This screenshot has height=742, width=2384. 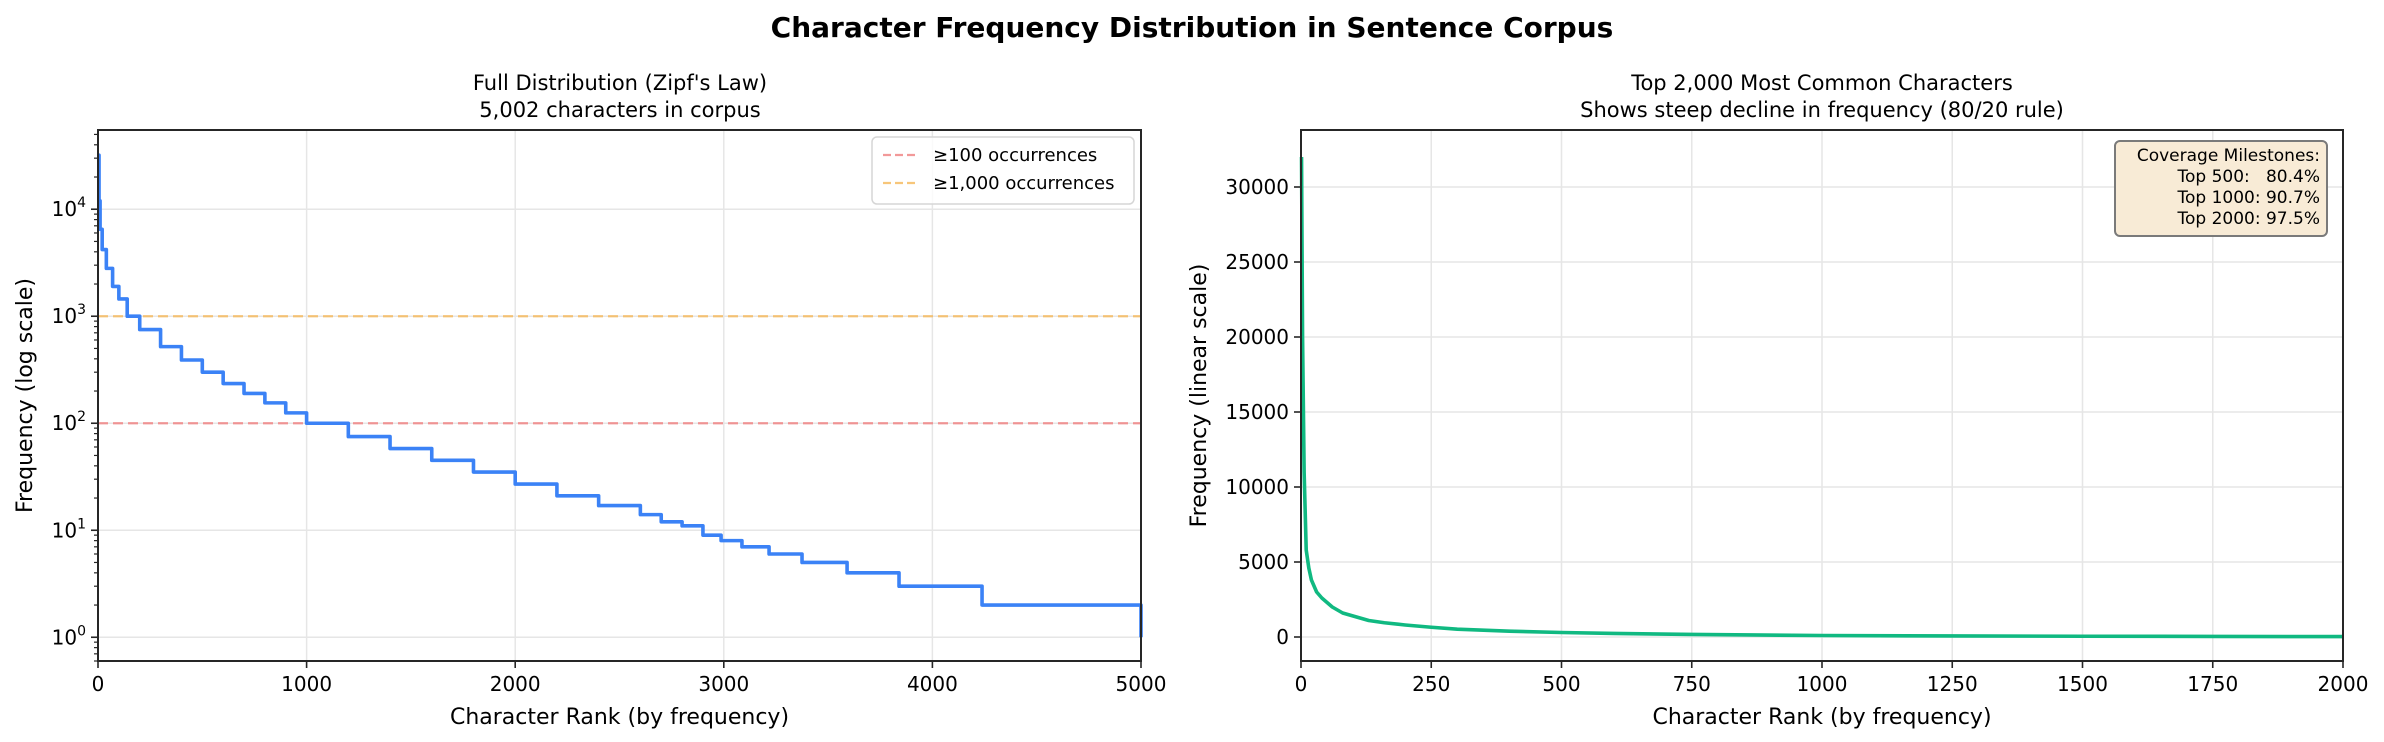 What do you see at coordinates (620, 83) in the screenshot?
I see `chart-title: Full Distribution (Zipf's Law)` at bounding box center [620, 83].